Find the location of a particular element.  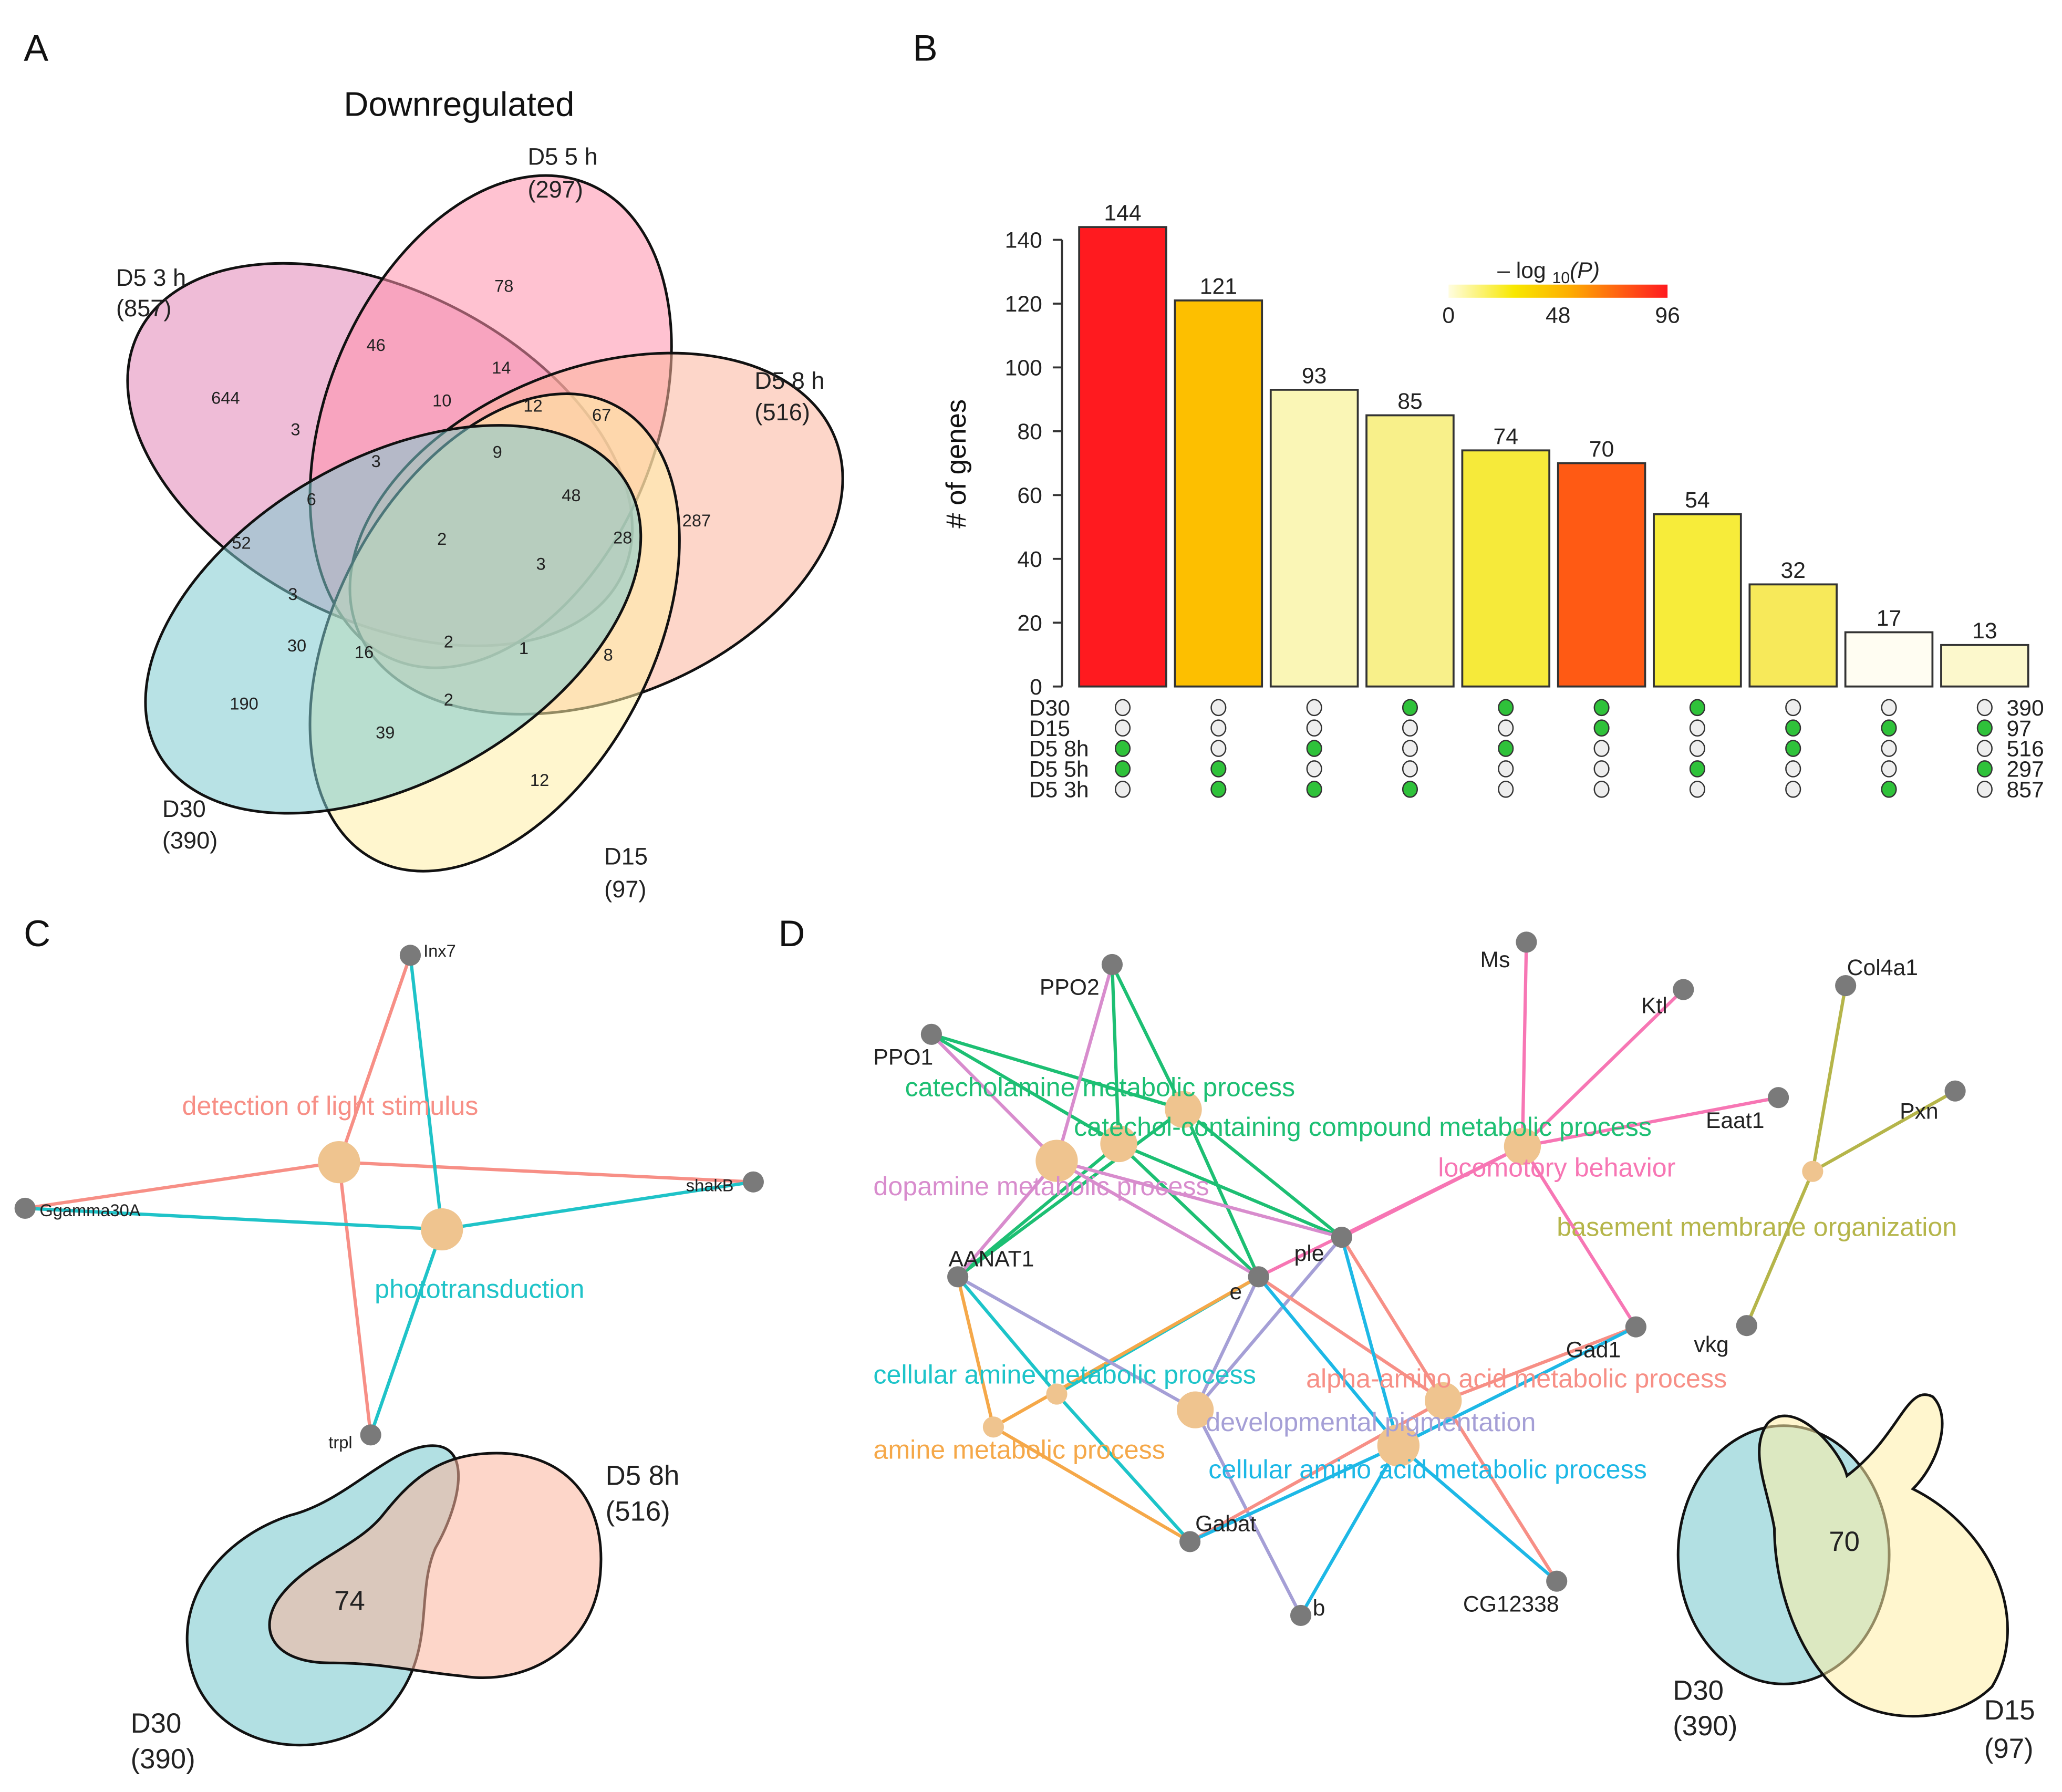

venn-set-d15 is located at coordinates (1883, 1555).